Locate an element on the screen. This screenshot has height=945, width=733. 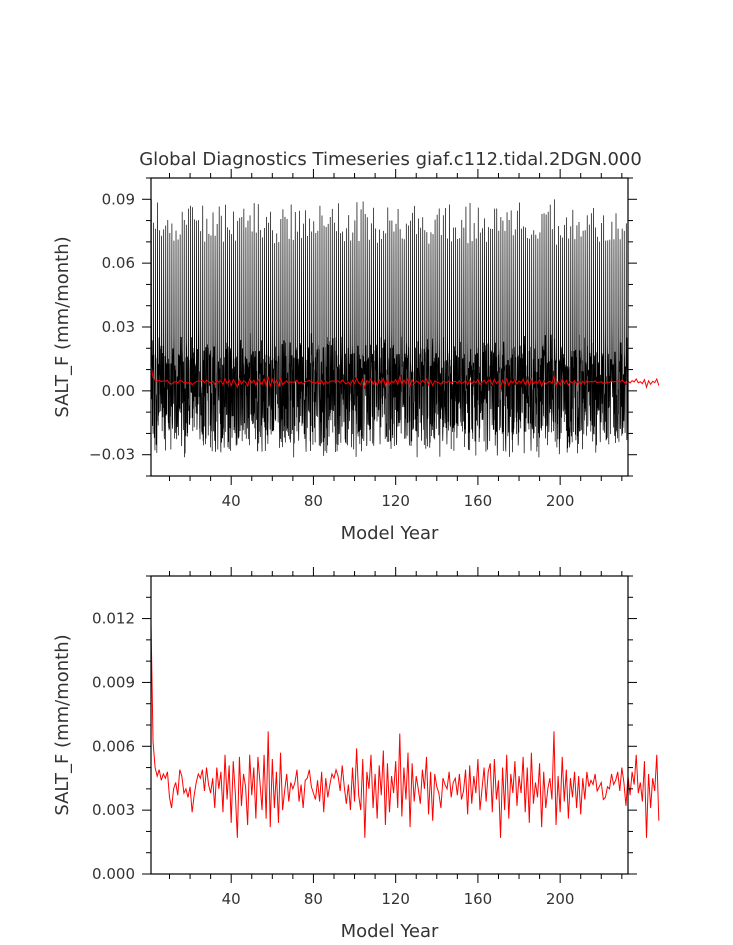
top-chart-y-tick-label: −0.03 is located at coordinates (112, 455).